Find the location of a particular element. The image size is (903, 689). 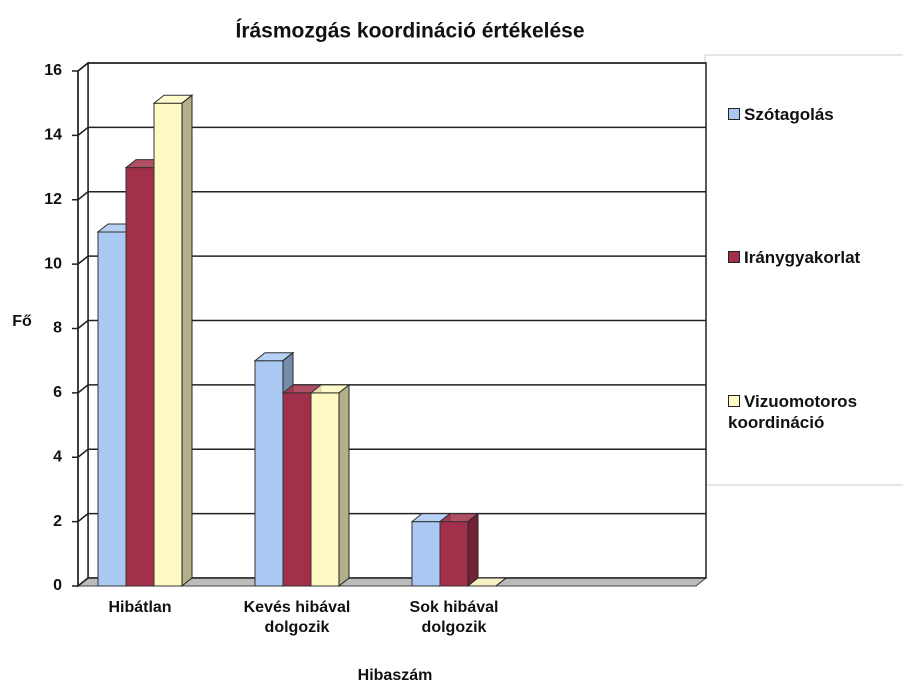

y-tick-label: 2 is located at coordinates (57, 521).